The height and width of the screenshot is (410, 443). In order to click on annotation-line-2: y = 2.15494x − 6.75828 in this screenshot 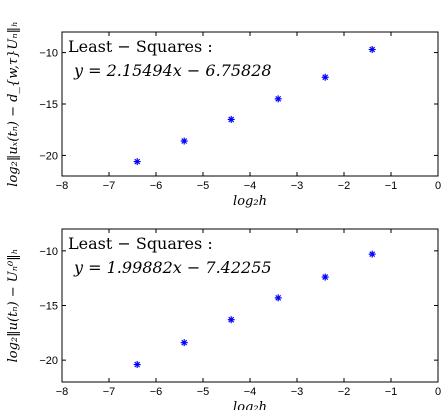, I will do `click(172, 70)`.